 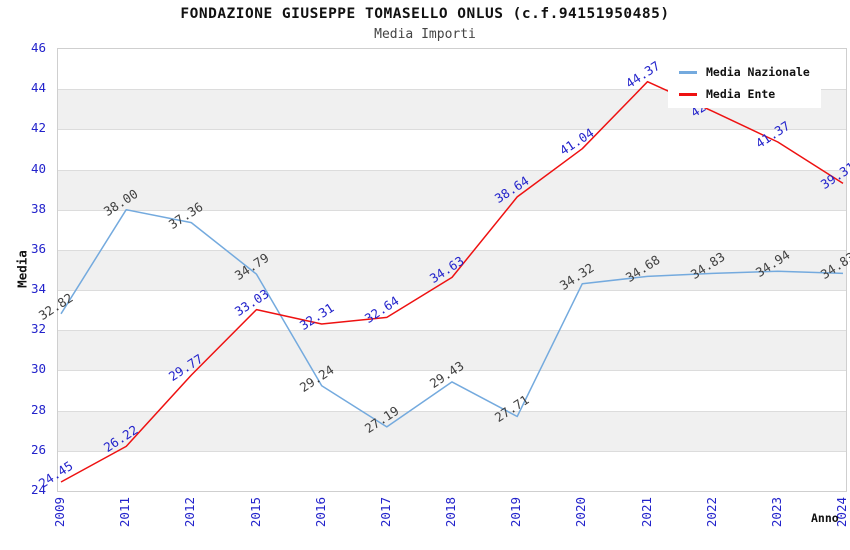 What do you see at coordinates (38, 168) in the screenshot?
I see `y-tick-label: 40` at bounding box center [38, 168].